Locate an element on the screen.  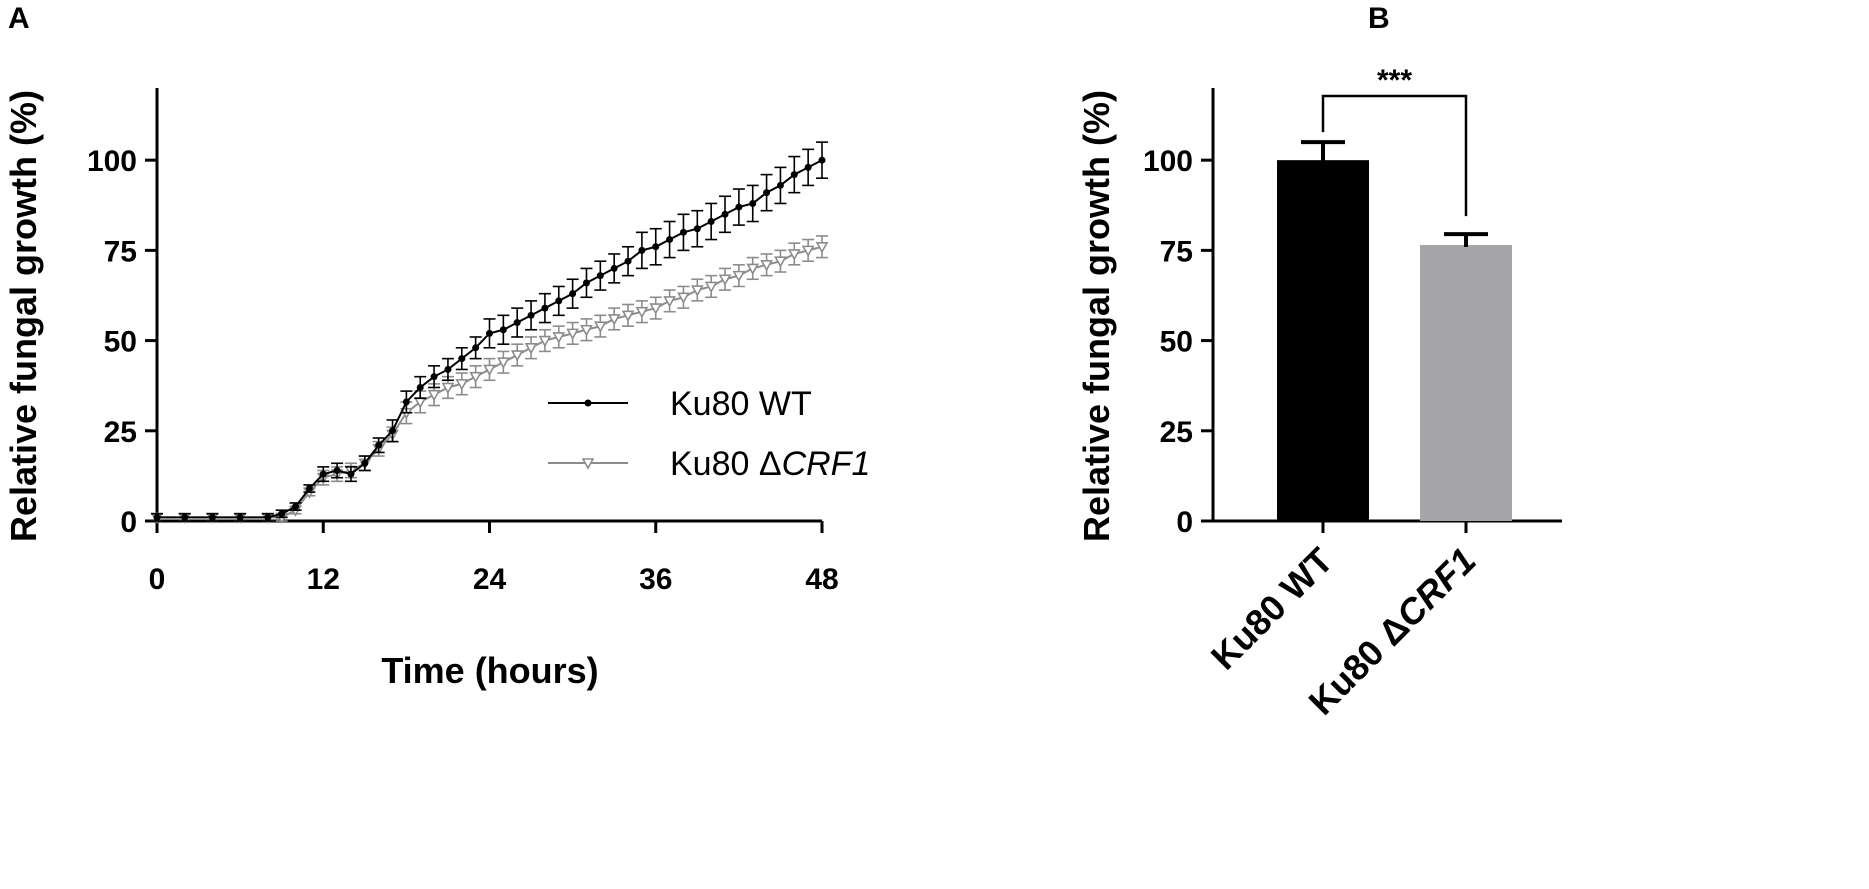
y-tick-label-b: 25 is located at coordinates (1176, 432).